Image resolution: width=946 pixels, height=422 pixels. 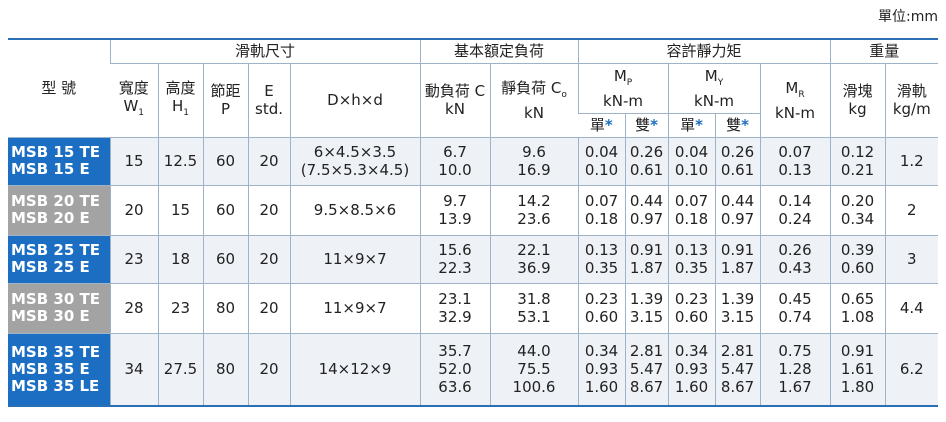 I want to click on cell: 9.7 13.9, so click(x=454, y=210).